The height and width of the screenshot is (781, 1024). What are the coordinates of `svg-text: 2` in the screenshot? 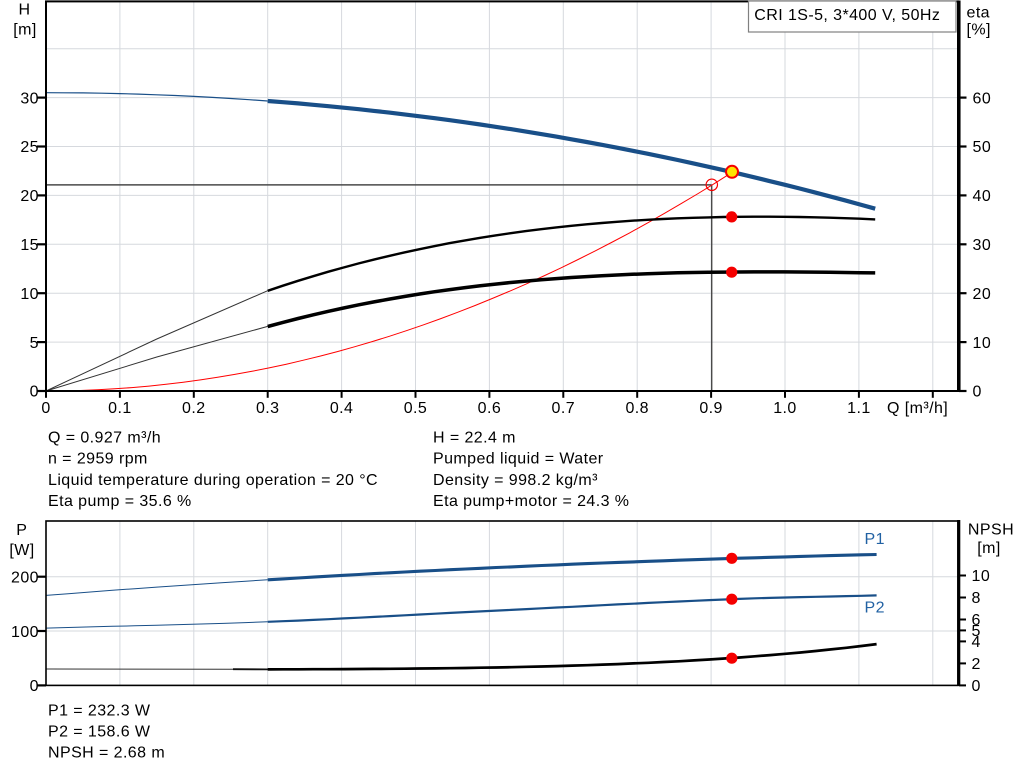 It's located at (976, 664).